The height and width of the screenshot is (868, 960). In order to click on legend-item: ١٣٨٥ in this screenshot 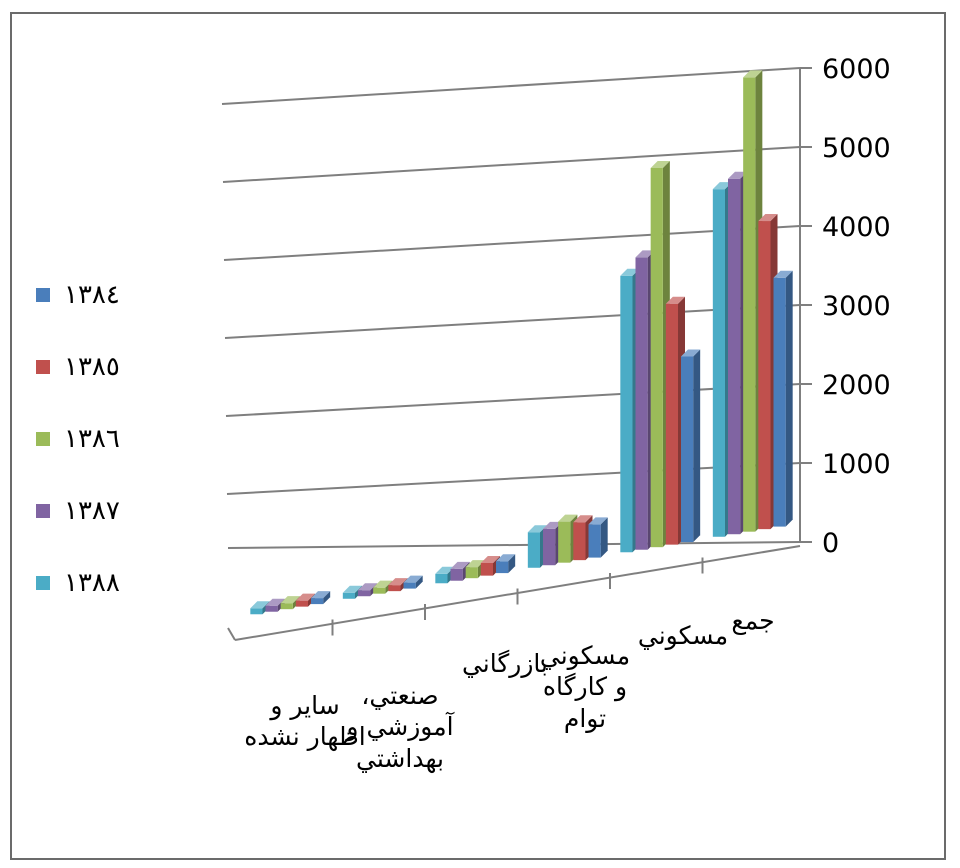, I will do `click(78, 367)`.